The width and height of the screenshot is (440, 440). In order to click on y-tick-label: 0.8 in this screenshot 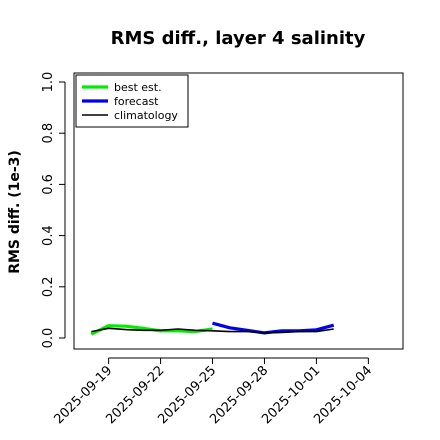, I will do `click(48, 133)`.